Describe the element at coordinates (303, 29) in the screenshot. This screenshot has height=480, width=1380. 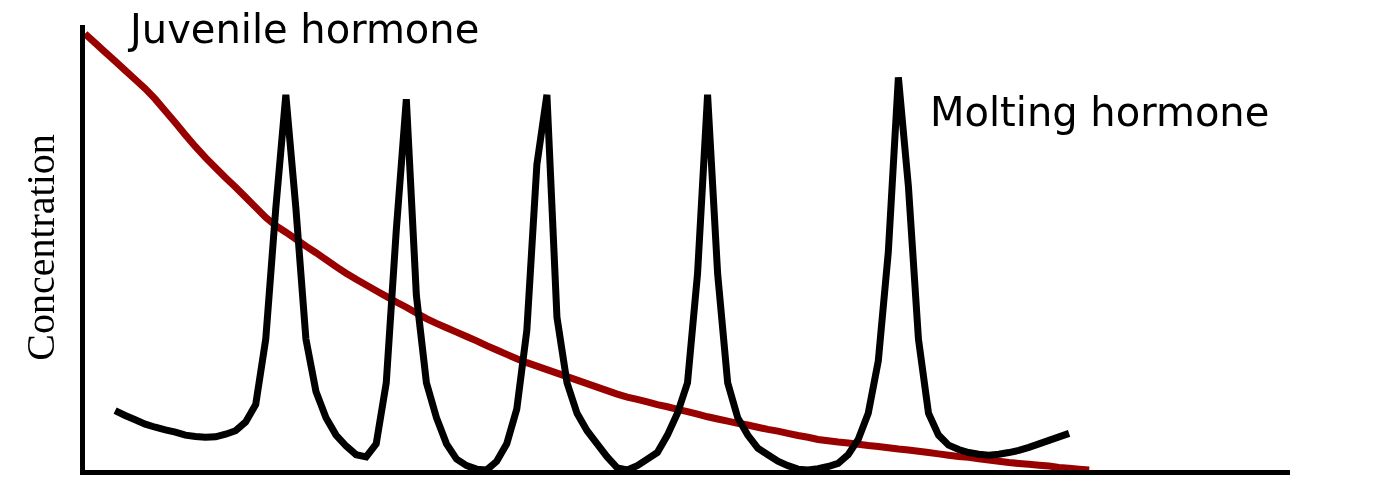
I see `series-label: Juvenile hormone` at that location.